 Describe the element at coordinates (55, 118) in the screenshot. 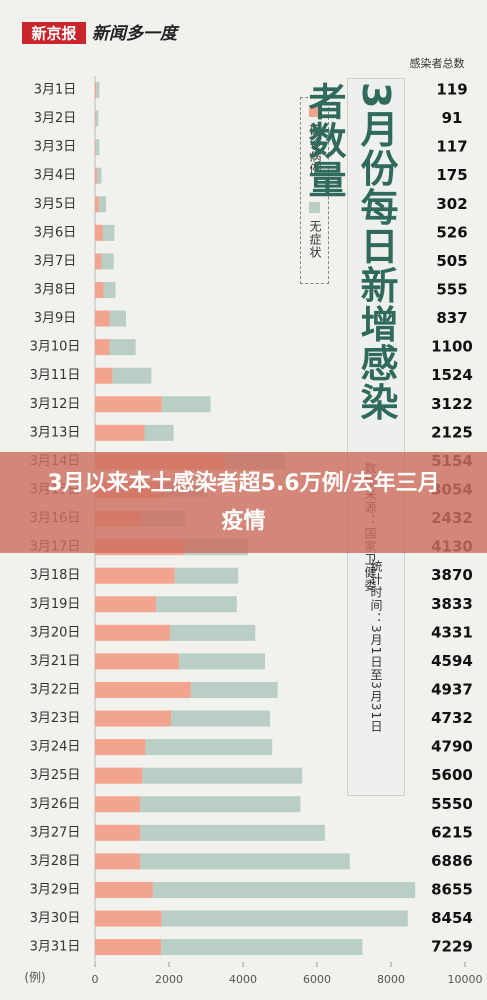

I see `y-tick-label: 3月2日` at that location.